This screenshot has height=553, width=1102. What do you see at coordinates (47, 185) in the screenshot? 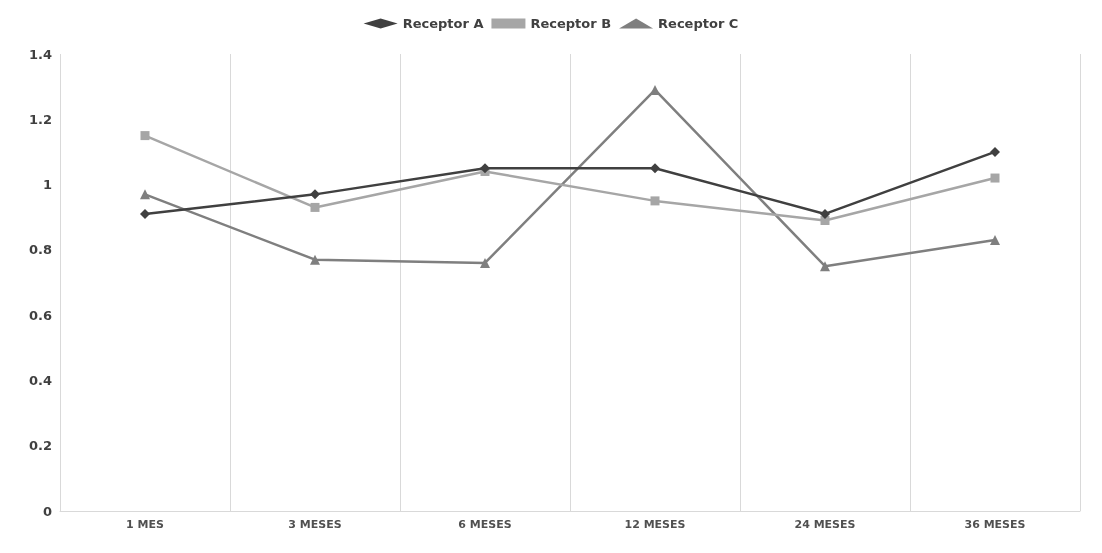
I see `y-tick-label: 1` at bounding box center [47, 185].